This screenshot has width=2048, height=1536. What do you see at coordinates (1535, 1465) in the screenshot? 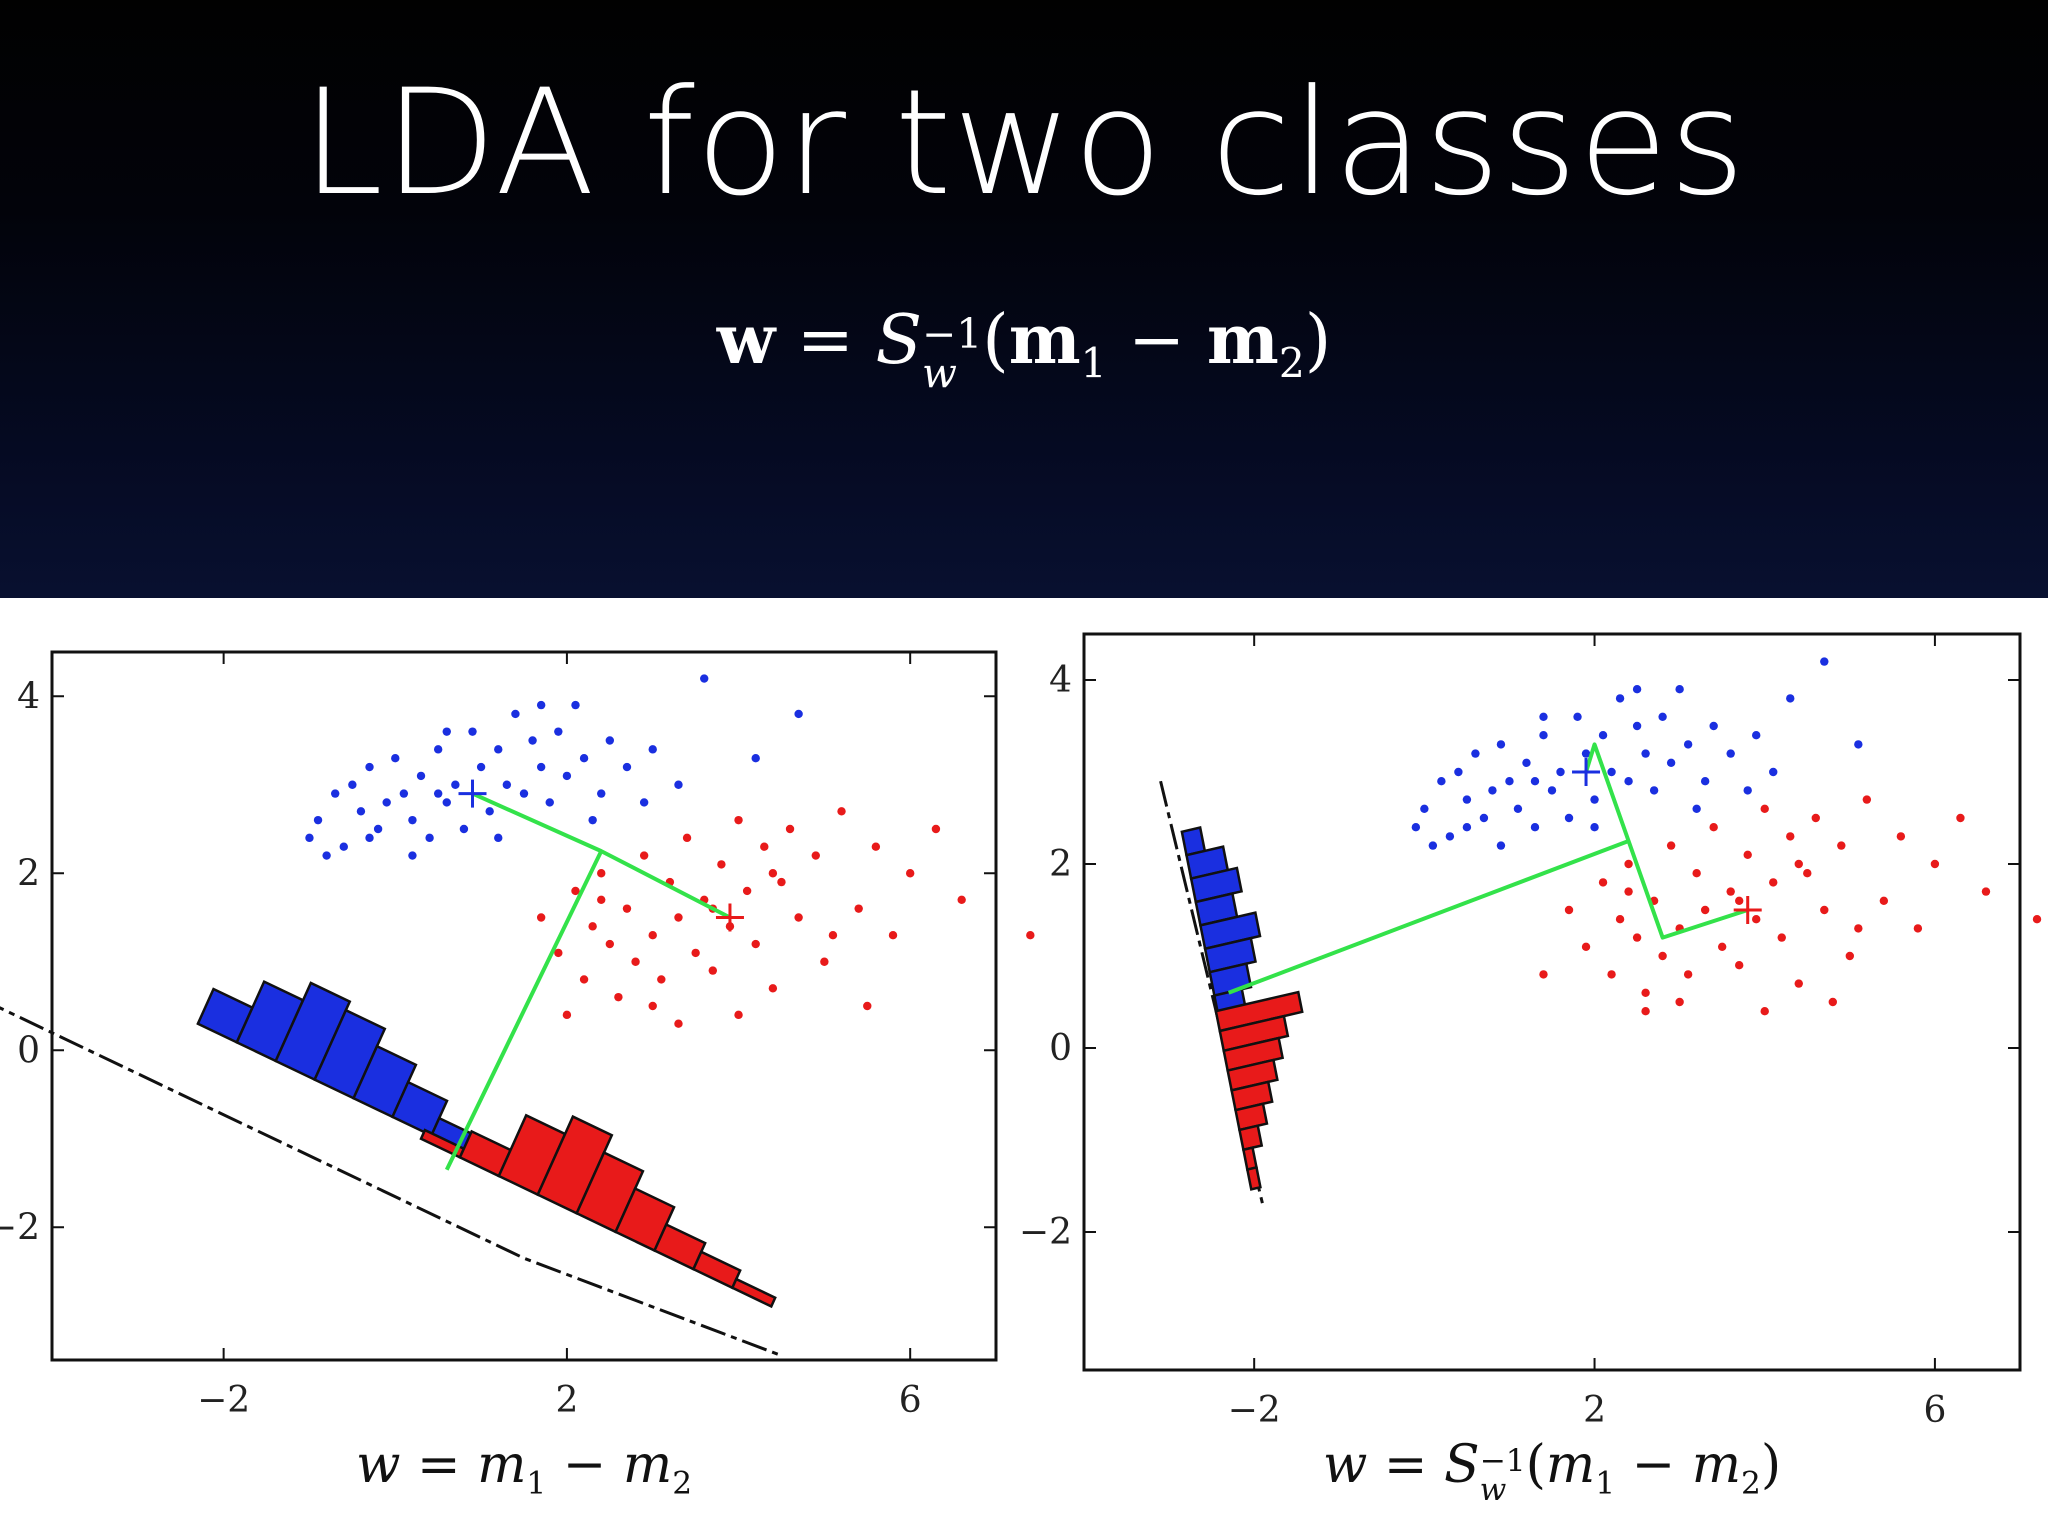
I see `caption-right-open: (` at bounding box center [1535, 1465].